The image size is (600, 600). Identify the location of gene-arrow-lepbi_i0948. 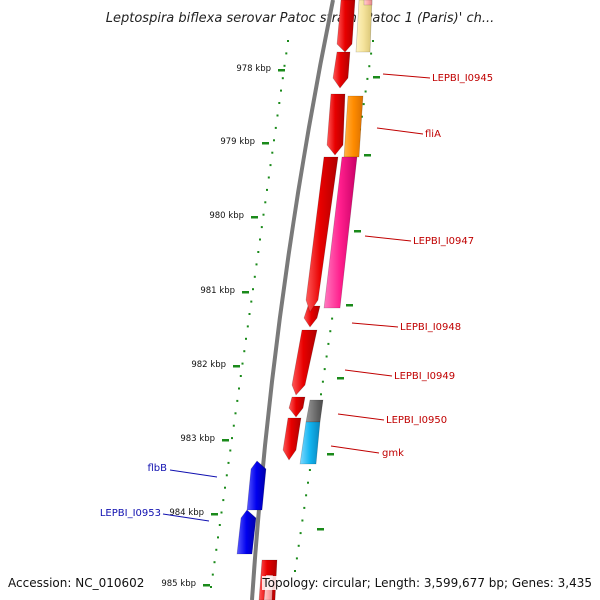
(312, 316).